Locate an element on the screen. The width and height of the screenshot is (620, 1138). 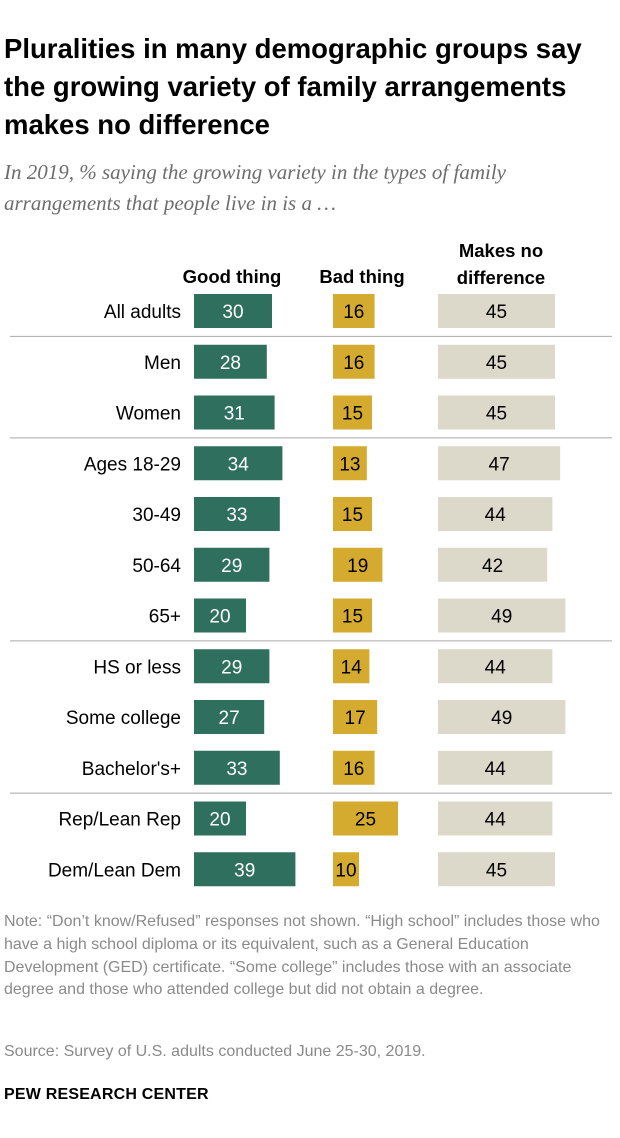
data-label-bad: 25 is located at coordinates (365, 820).